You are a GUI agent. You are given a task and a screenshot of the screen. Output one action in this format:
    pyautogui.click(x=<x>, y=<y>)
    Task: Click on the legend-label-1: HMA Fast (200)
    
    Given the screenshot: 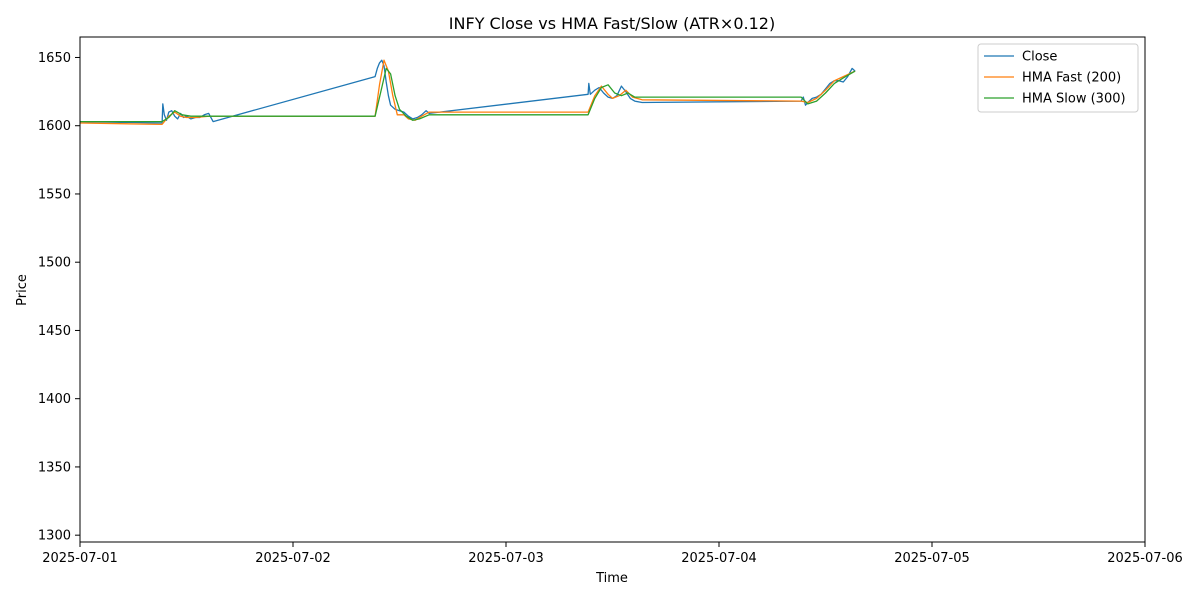 What is the action you would take?
    pyautogui.click(x=1071, y=78)
    